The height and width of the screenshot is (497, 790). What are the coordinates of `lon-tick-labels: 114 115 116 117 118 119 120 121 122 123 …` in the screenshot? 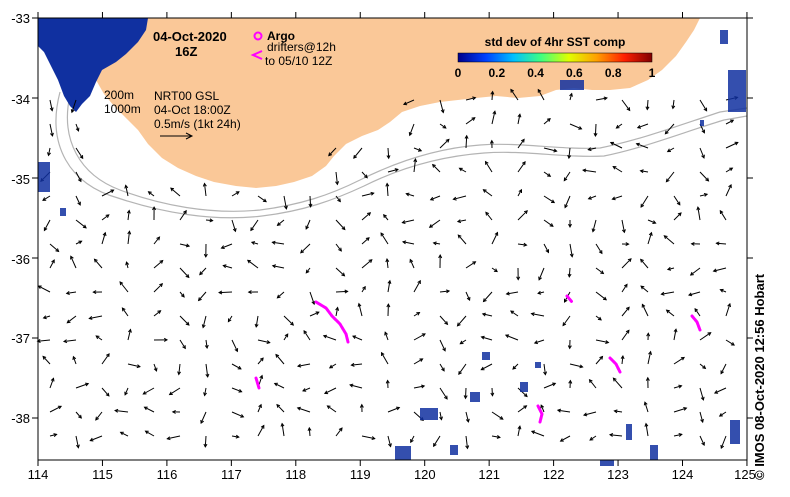 It's located at (392, 474).